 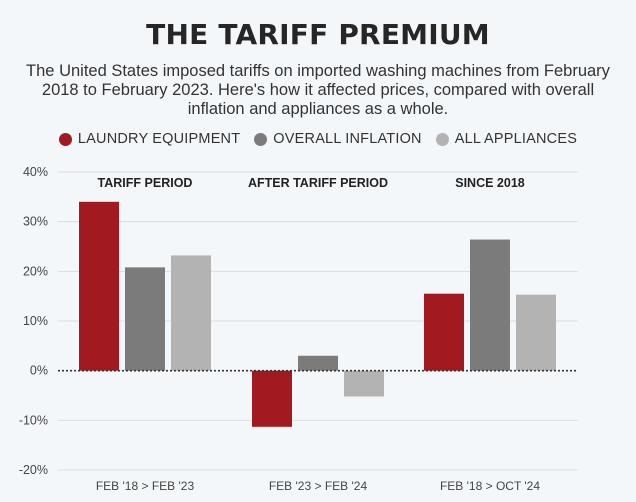 What do you see at coordinates (318, 34) in the screenshot?
I see `chart-title: THE TARIFF PREMIUM` at bounding box center [318, 34].